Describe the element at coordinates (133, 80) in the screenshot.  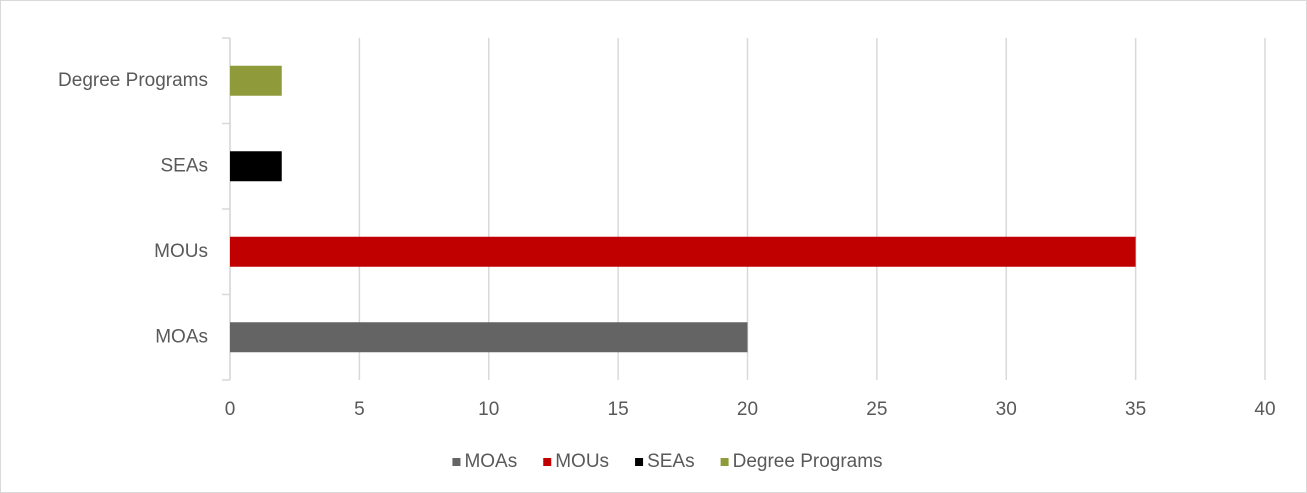
I see `y-tick-label: Degree Programs` at that location.